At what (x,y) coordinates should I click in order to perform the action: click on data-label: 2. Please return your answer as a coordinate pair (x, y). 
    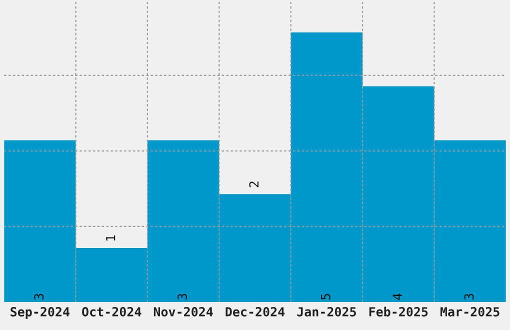
    Looking at the image, I should click on (253, 185).